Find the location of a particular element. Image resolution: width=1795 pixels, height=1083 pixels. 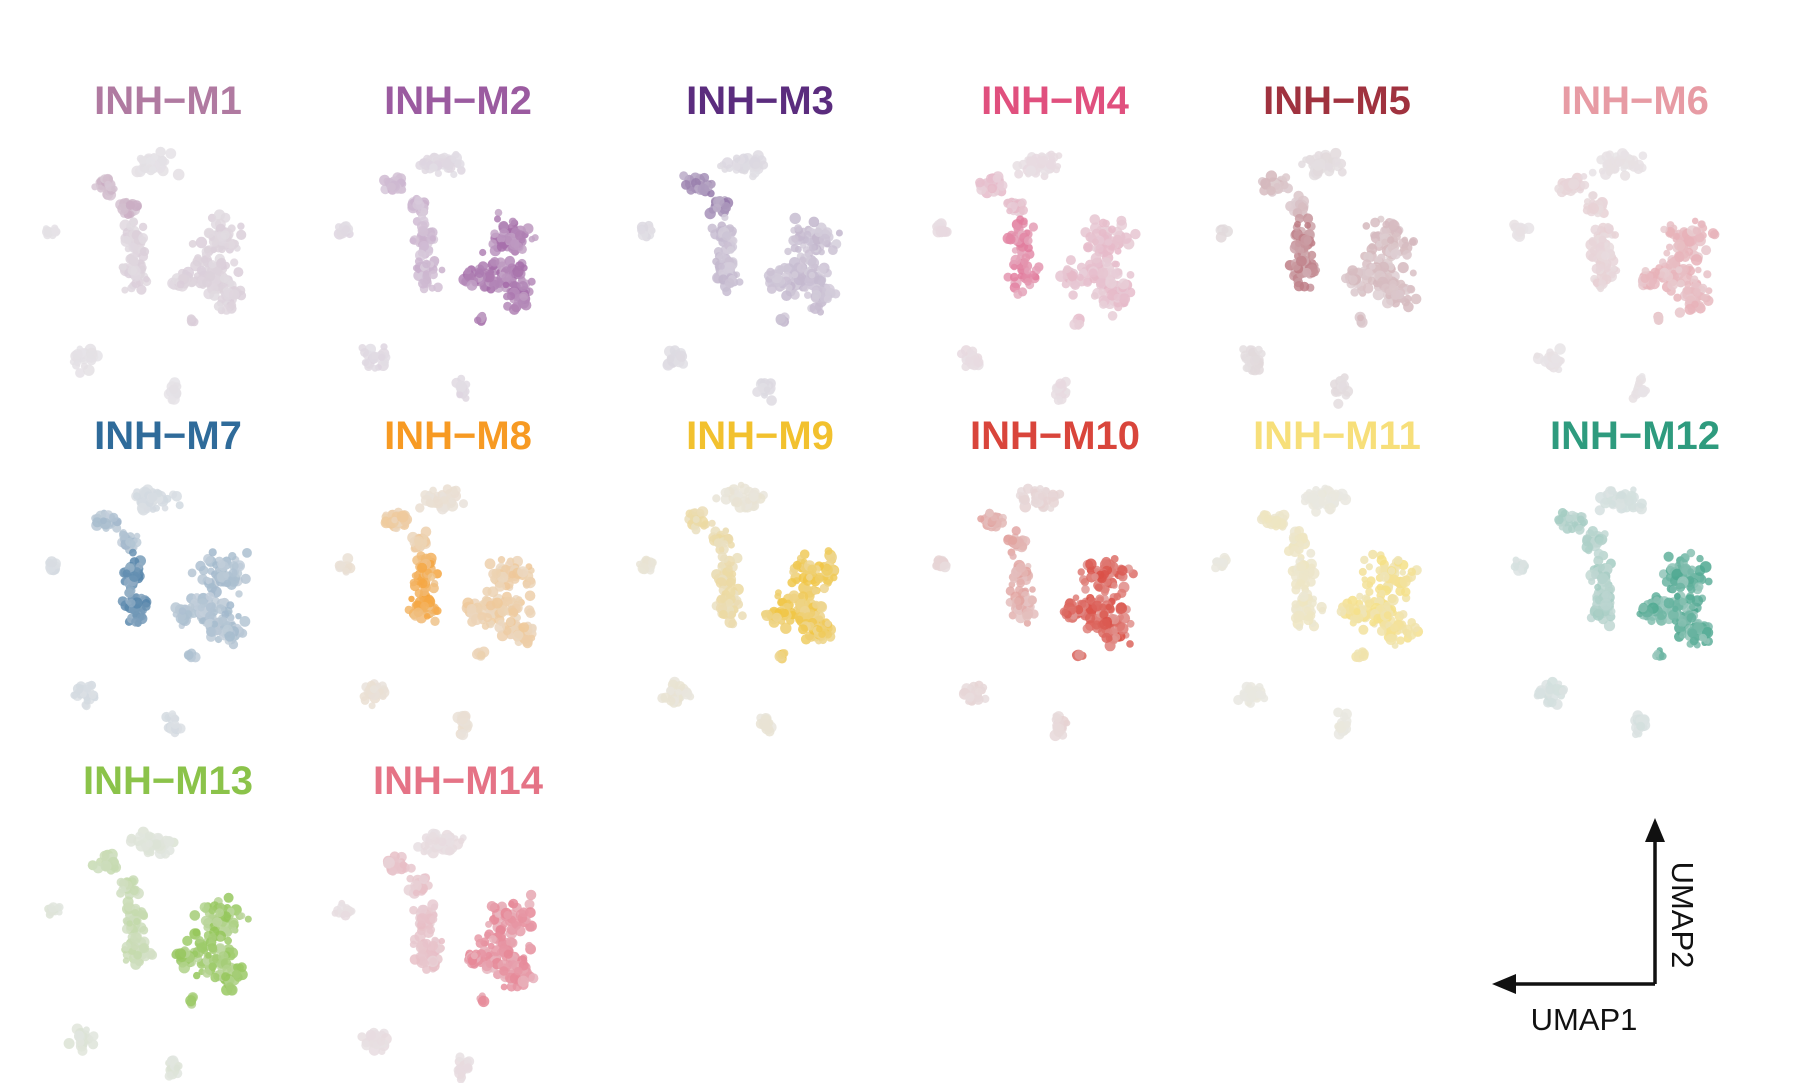

panel-title: INH−M10 is located at coordinates (1055, 436).